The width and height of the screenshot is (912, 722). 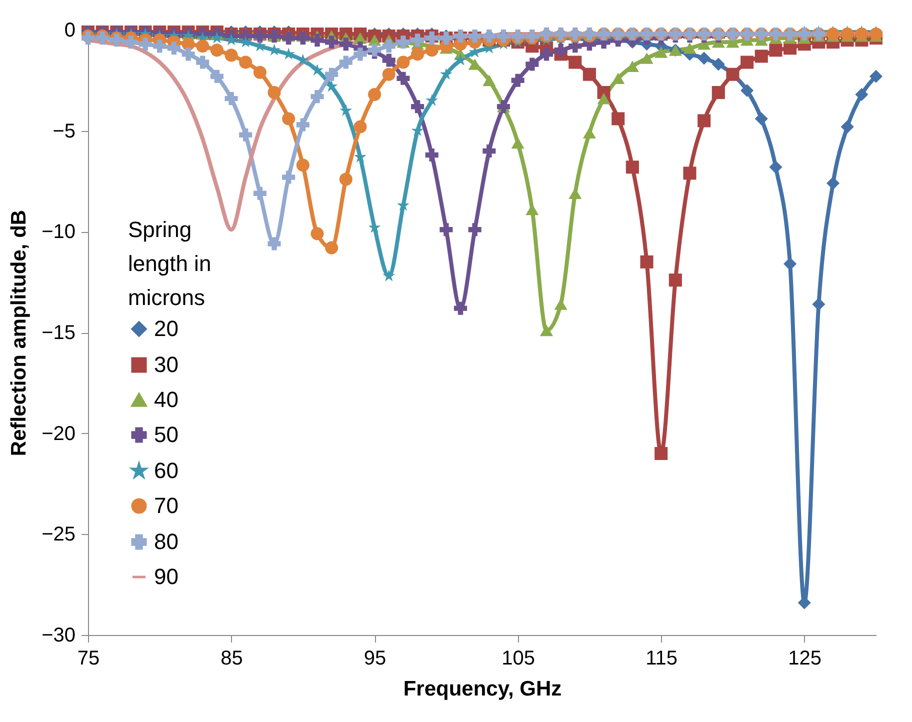 What do you see at coordinates (166, 328) in the screenshot?
I see `legend-label: 20` at bounding box center [166, 328].